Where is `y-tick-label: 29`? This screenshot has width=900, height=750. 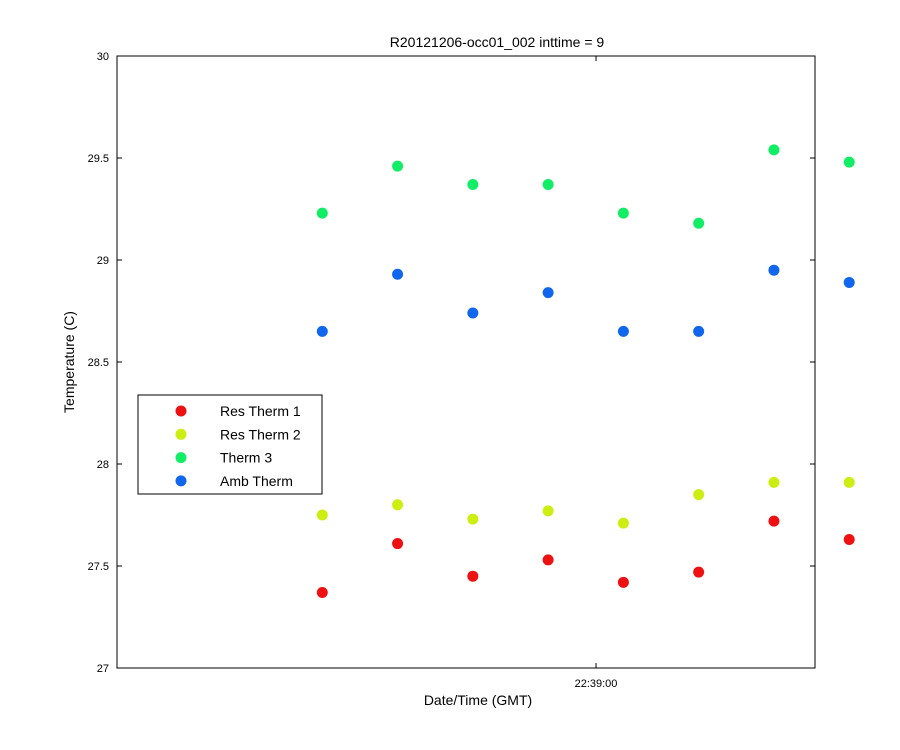 y-tick-label: 29 is located at coordinates (103, 261).